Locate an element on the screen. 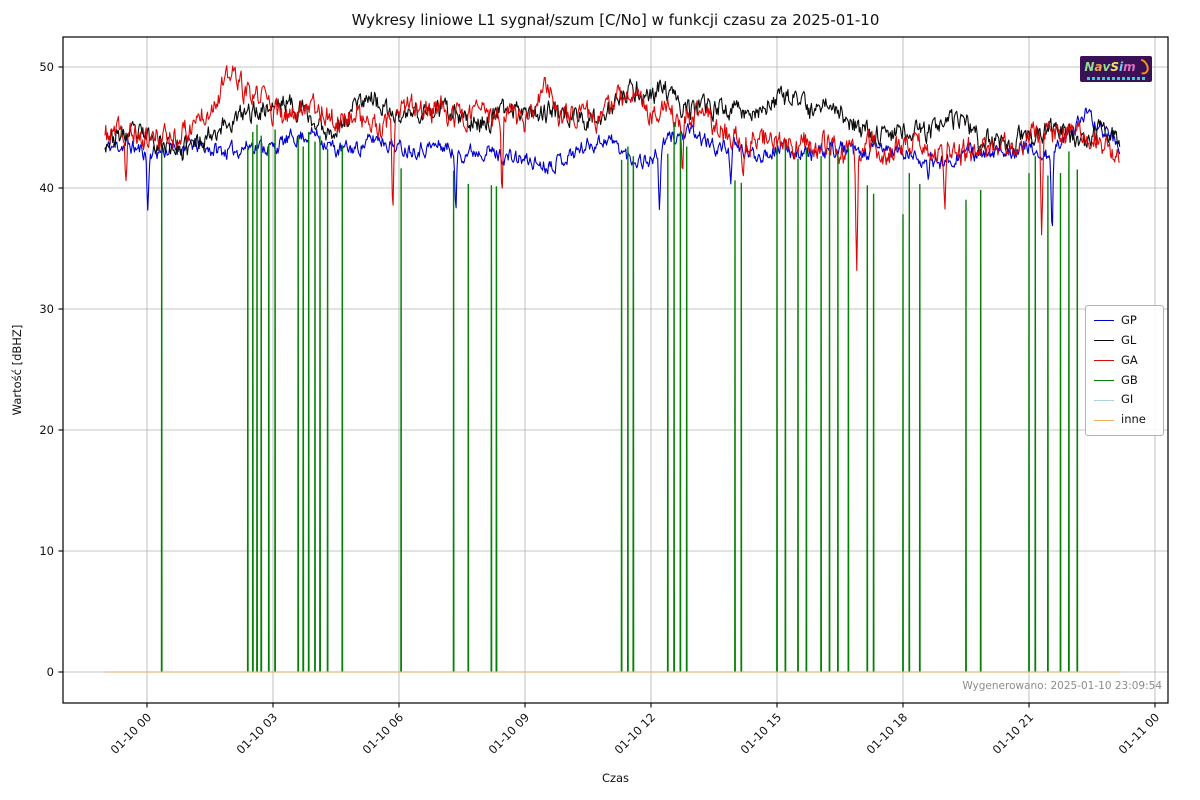 Image resolution: width=1200 pixels, height=800 pixels. legend-entry-GL: GL is located at coordinates (1124, 339).